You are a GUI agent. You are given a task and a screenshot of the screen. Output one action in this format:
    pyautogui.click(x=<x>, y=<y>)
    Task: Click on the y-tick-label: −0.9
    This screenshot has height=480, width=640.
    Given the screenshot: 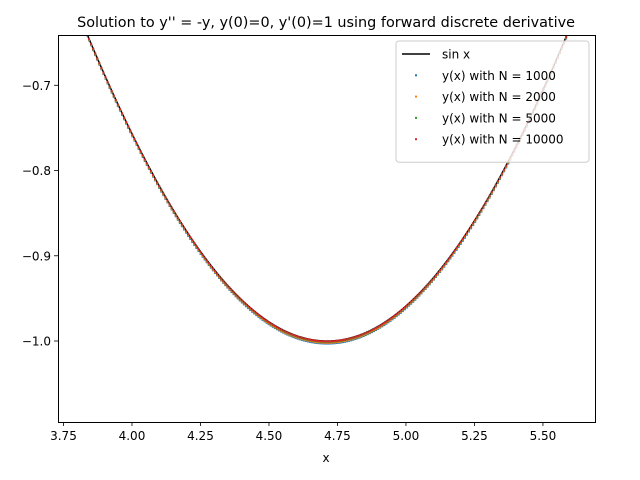 What is the action you would take?
    pyautogui.click(x=36, y=256)
    